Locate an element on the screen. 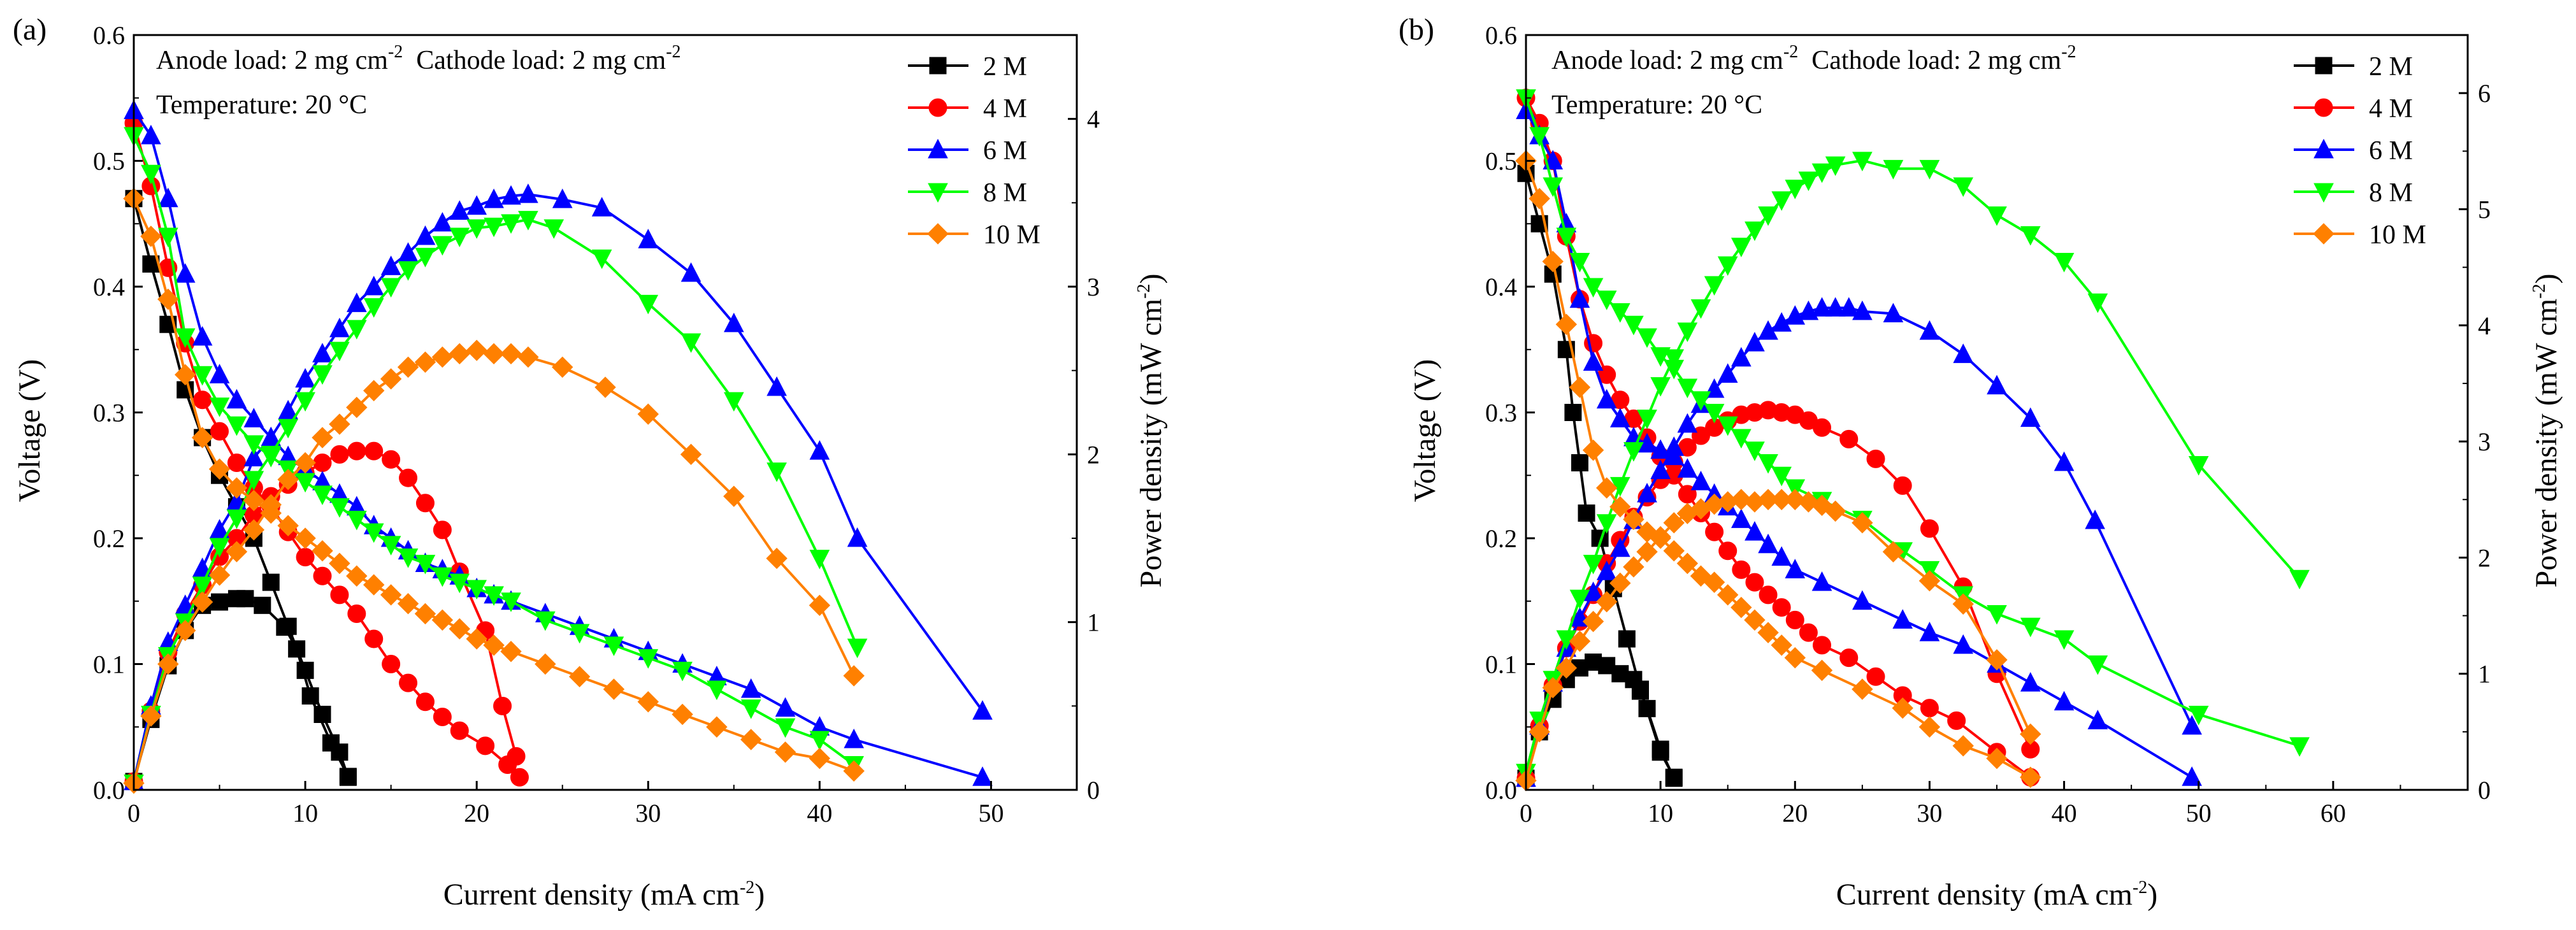 The image size is (2576, 930). legend-item: 2 M is located at coordinates (967, 67).